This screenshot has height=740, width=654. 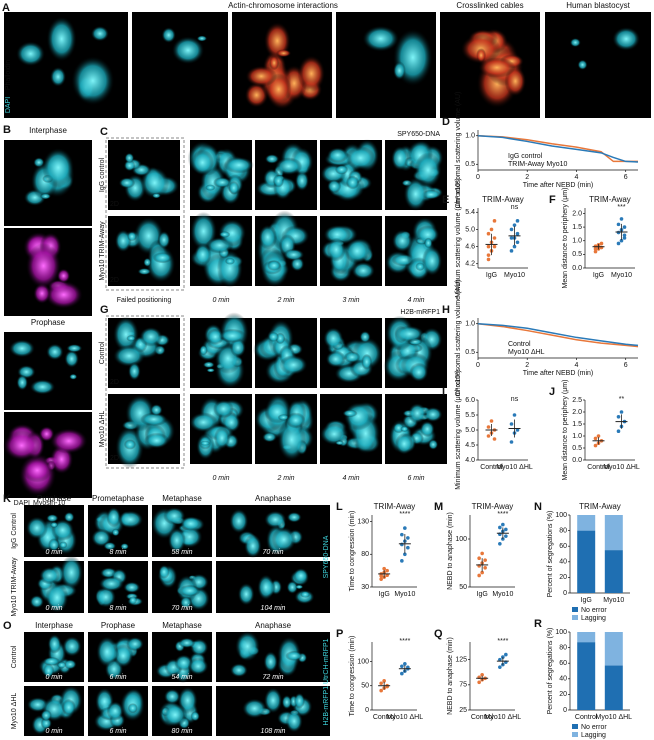 I want to click on row-label: SPY650-DNA, so click(x=326, y=556).